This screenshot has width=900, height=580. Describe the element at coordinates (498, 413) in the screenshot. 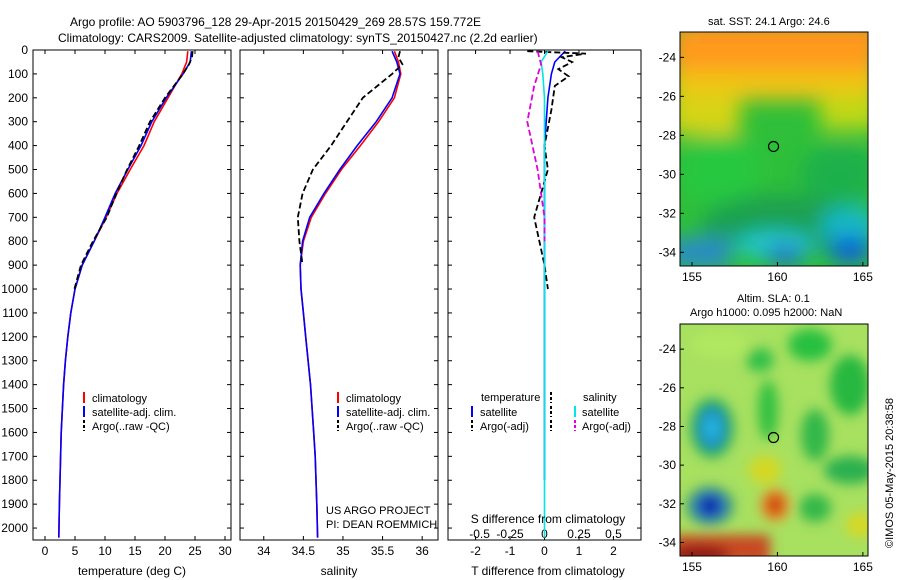

I see `legend-label-t-satellite: satellite` at that location.